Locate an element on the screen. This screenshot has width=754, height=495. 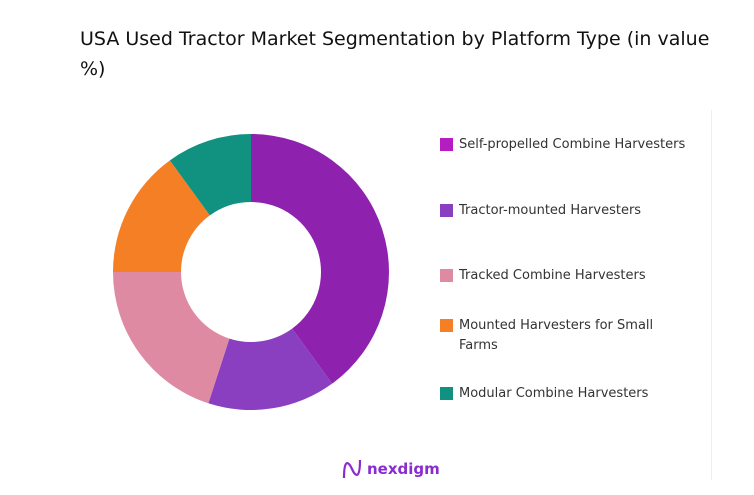
legend-item: Self-propelled Combine Harvesters is located at coordinates (575, 145).